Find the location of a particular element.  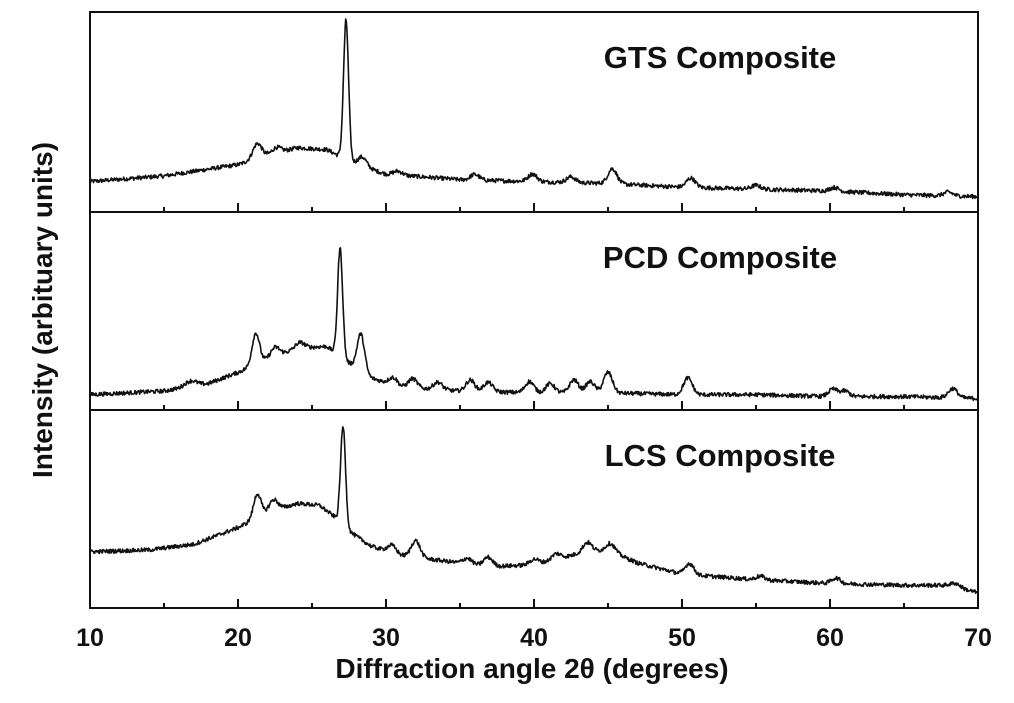

x-tick-label-60: 60 is located at coordinates (830, 638).